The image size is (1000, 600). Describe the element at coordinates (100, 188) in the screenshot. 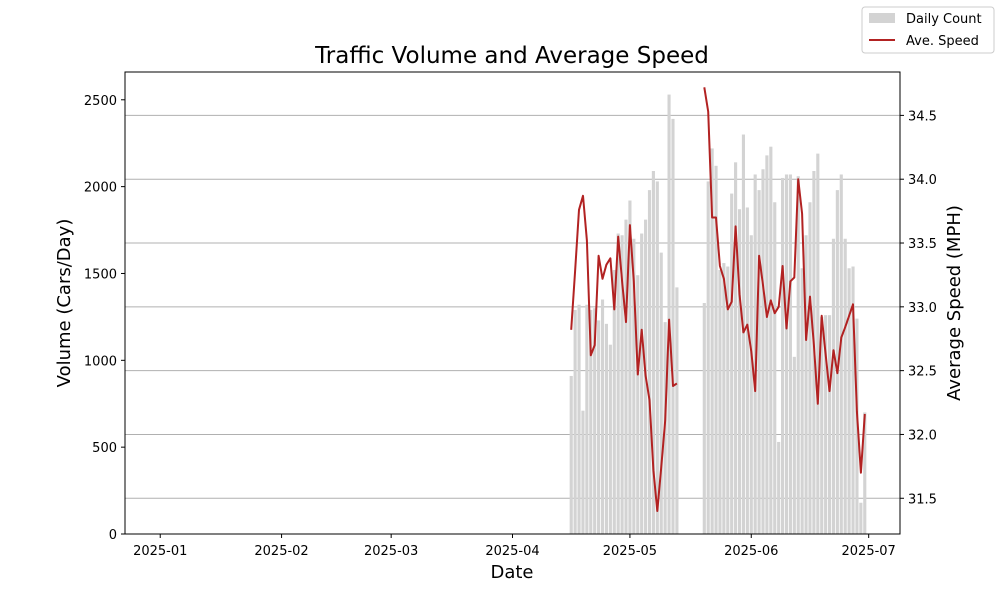

I see `y-left-tick-label: 2000` at that location.